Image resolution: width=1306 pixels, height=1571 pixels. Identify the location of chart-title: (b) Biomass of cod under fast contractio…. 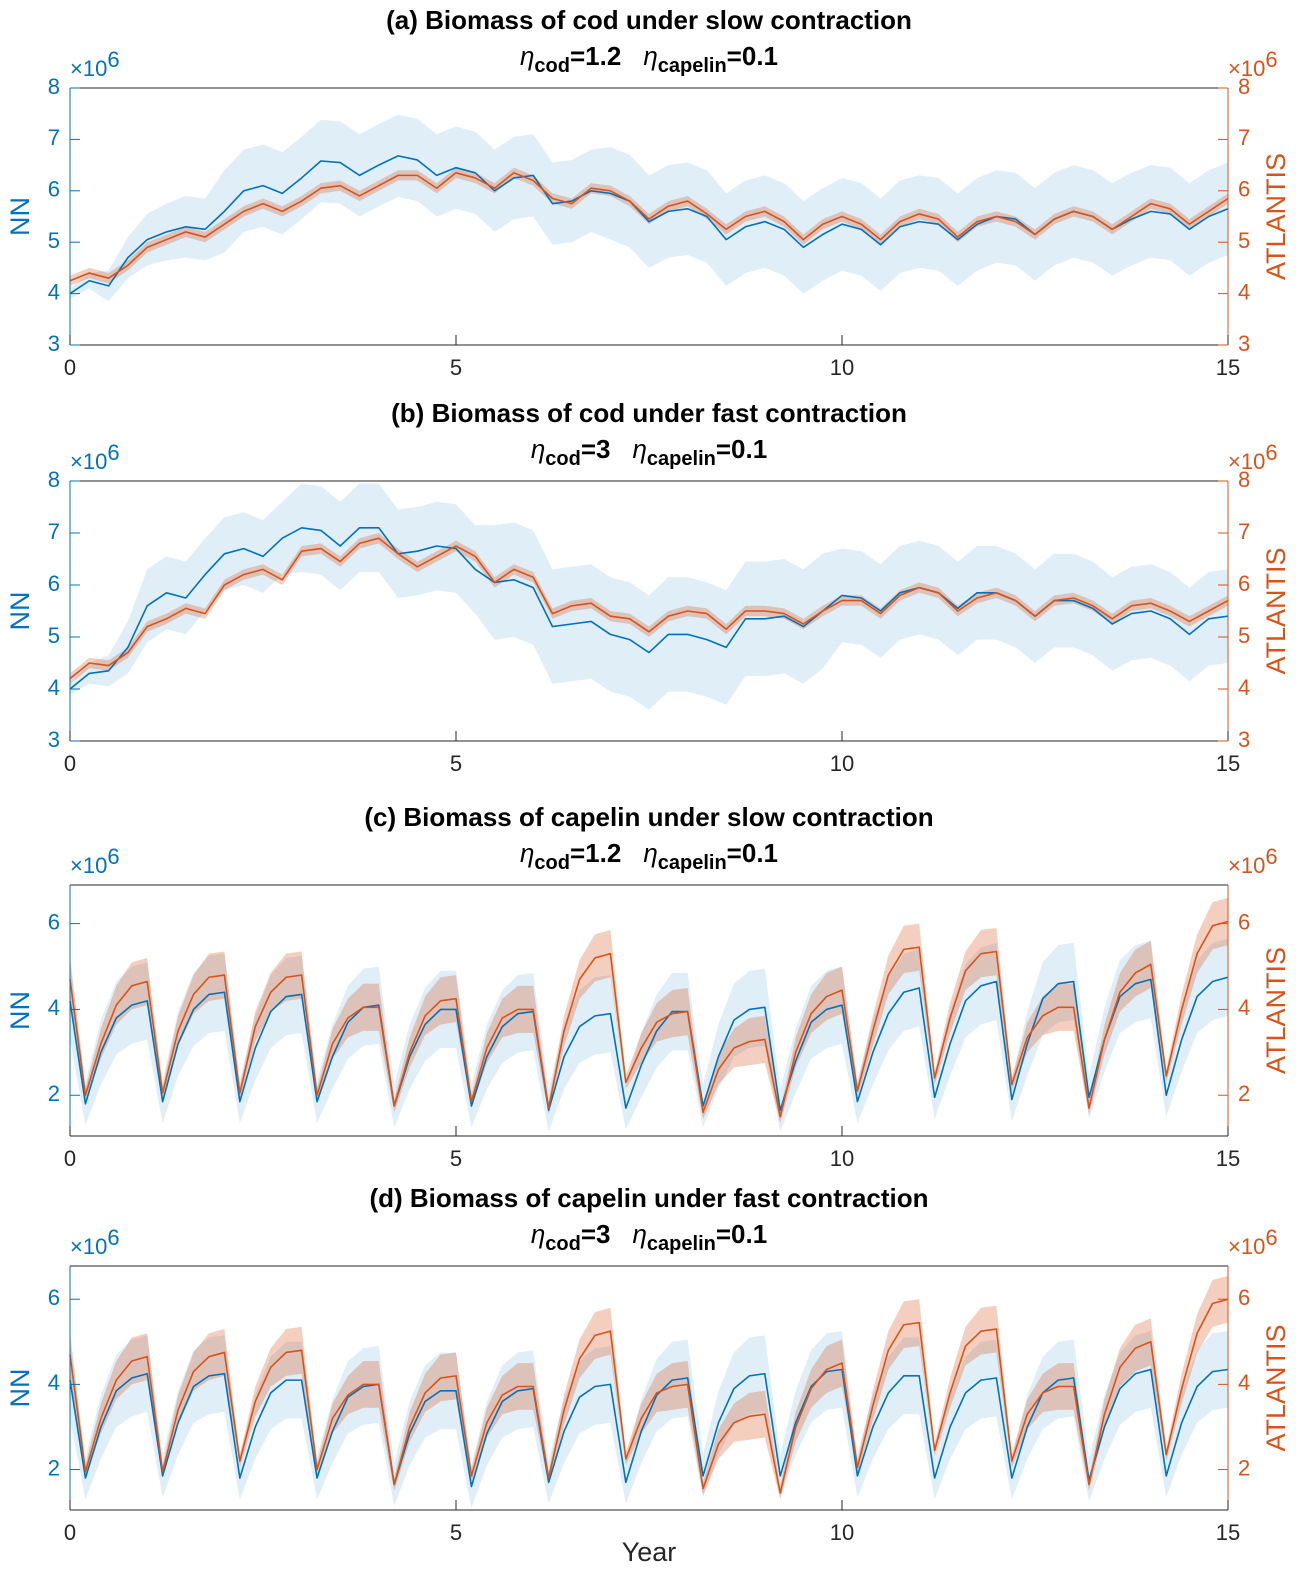
(649, 413).